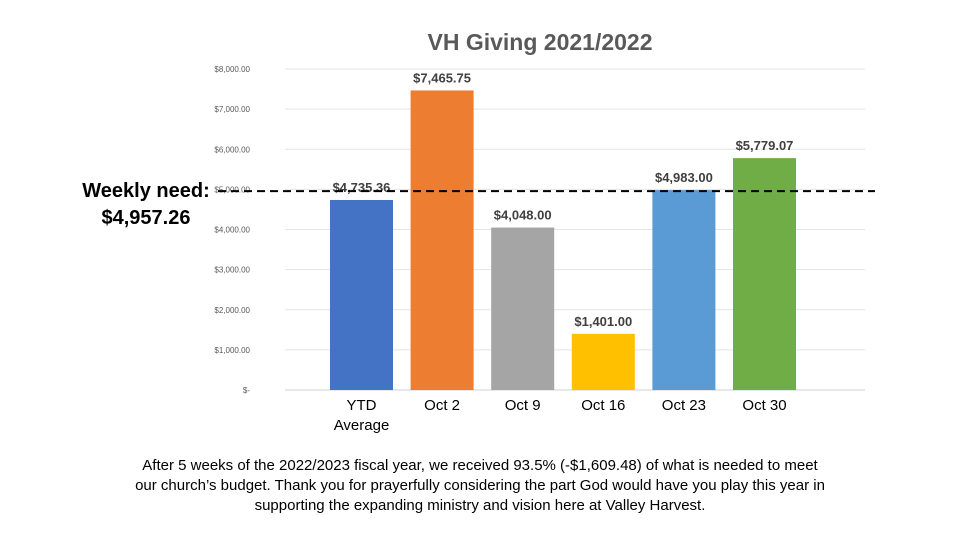 The width and height of the screenshot is (960, 540). Describe the element at coordinates (442, 405) in the screenshot. I see `x-tick-label: Oct 2` at that location.